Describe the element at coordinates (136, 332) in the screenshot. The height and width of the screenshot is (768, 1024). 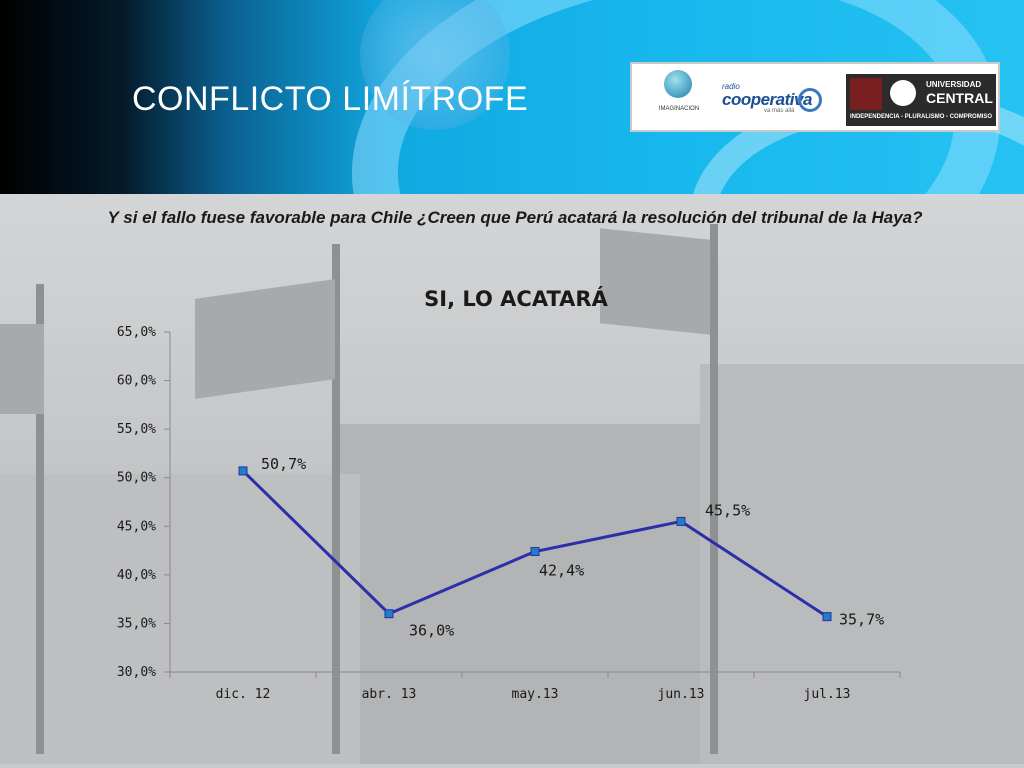
I see `y-tick-label: 65,0%` at that location.